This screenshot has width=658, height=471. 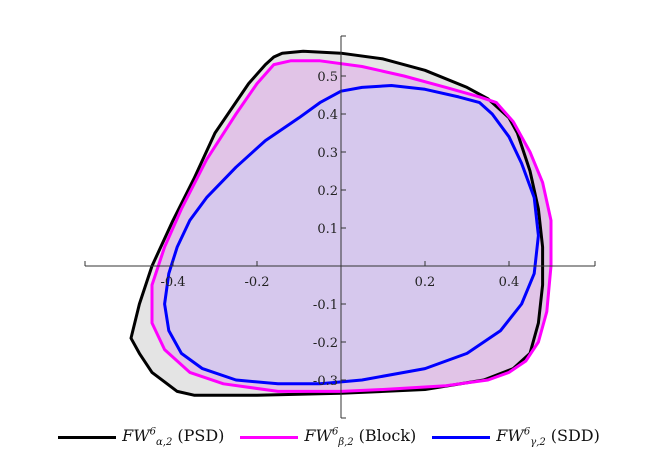 What do you see at coordinates (521, 437) in the screenshot?
I see `legend-symbol-sdd: FW6γ,2` at bounding box center [521, 437].